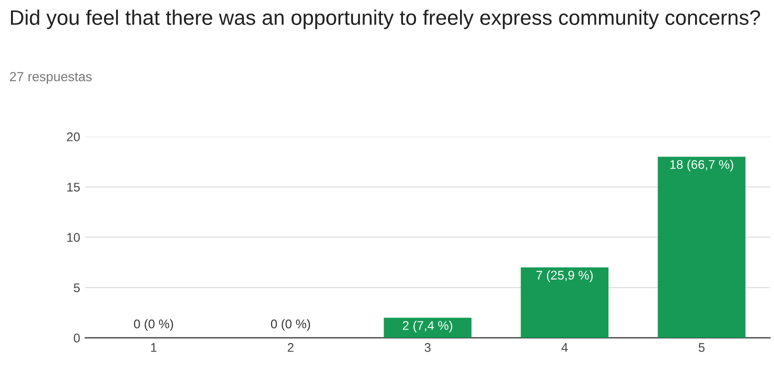 The width and height of the screenshot is (774, 387). I want to click on chart-subtitle: 27 respuestas, so click(51, 78).